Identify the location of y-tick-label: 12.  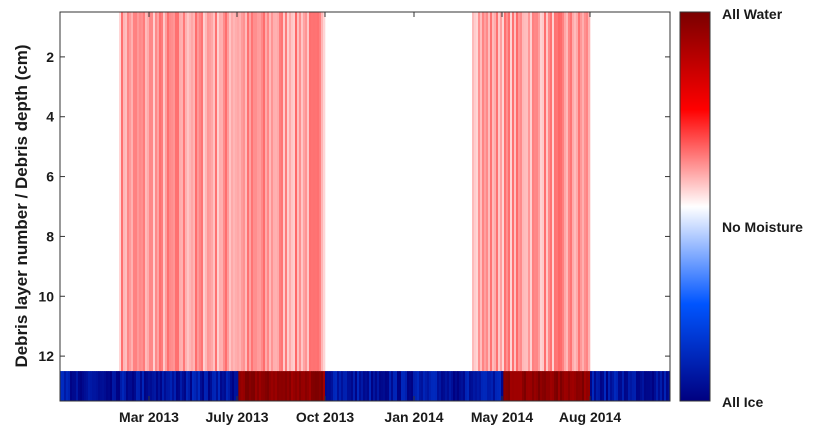
(46, 356).